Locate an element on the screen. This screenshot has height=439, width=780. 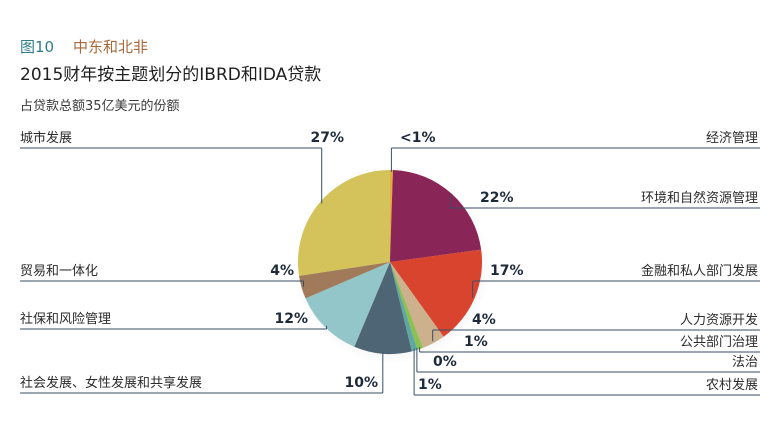
chart-subtitle: 占贷款总额35亿美元的份额 is located at coordinates (100, 106).